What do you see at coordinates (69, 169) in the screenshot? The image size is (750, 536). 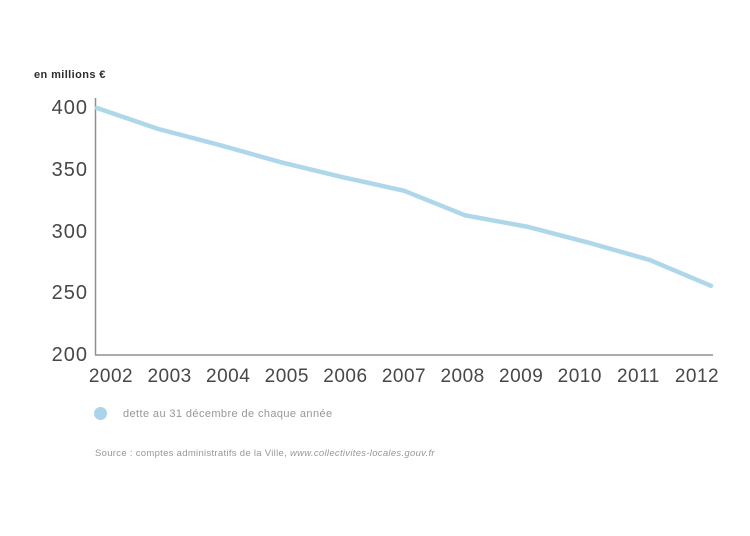 I see `y-tick-label: 350` at bounding box center [69, 169].